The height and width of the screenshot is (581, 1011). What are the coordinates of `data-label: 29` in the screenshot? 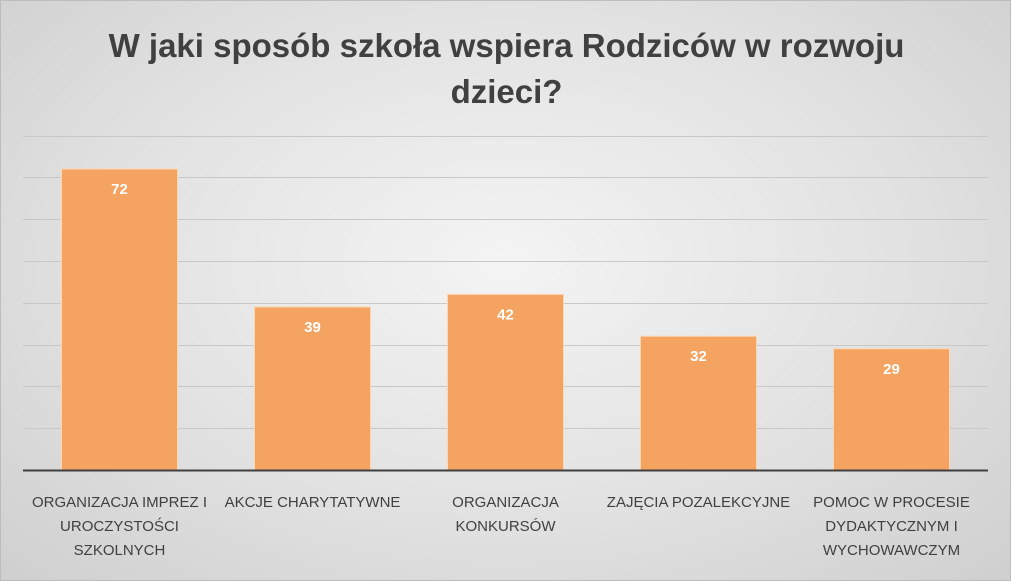 It's located at (891, 369).